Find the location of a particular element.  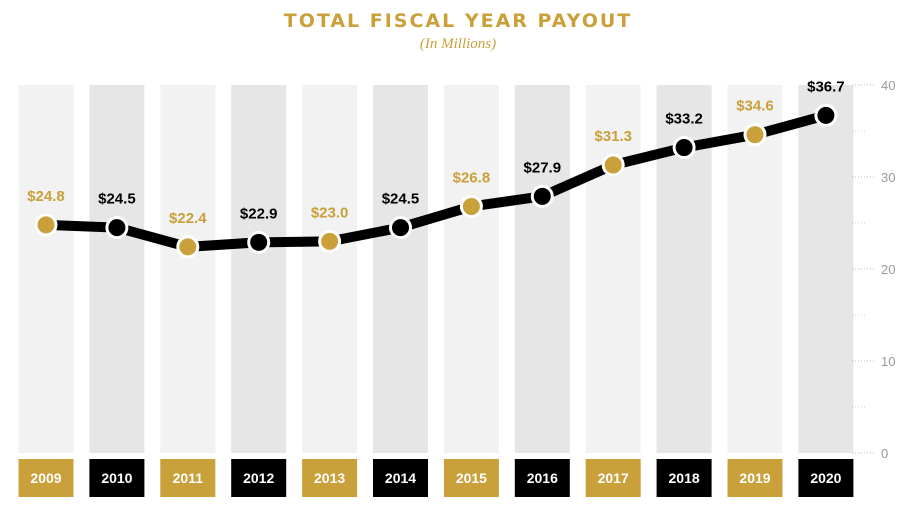

data-label: $31.3 is located at coordinates (613, 136).